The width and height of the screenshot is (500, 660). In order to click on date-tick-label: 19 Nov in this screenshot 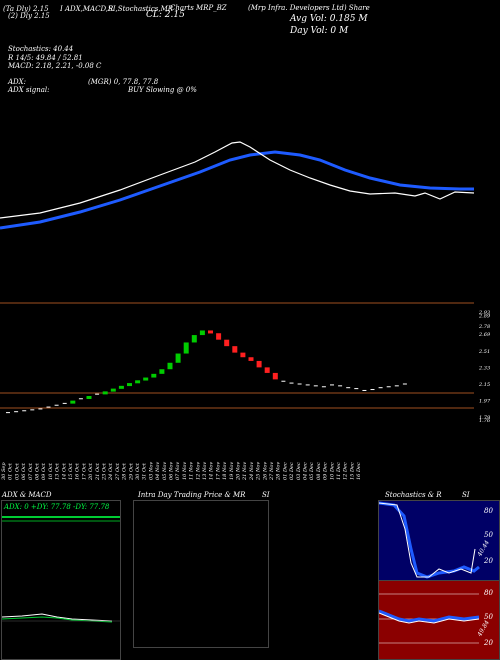, I will do `click(232, 471)`.